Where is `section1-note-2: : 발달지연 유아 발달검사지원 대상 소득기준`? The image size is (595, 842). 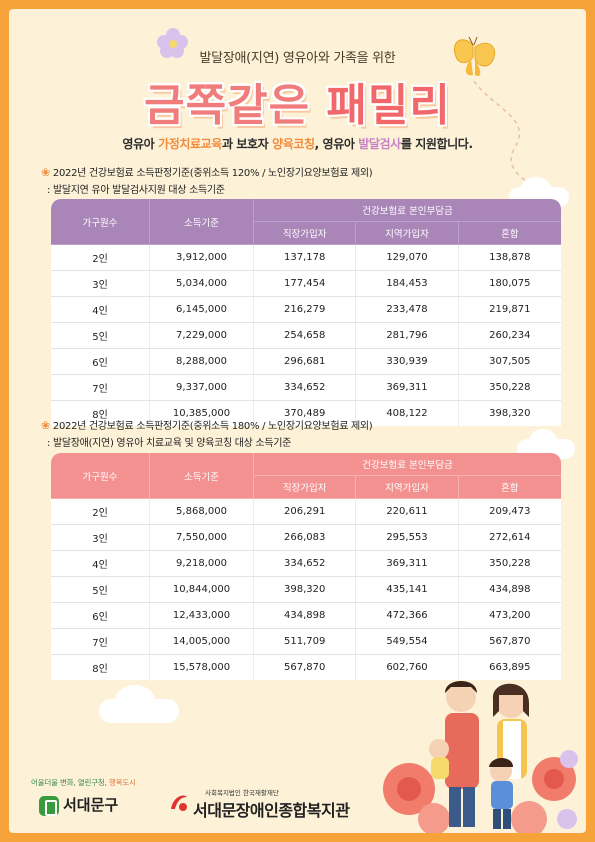
section1-note-2: : 발달지연 유아 발달검사지원 대상 소득기준 is located at coordinates (136, 190).